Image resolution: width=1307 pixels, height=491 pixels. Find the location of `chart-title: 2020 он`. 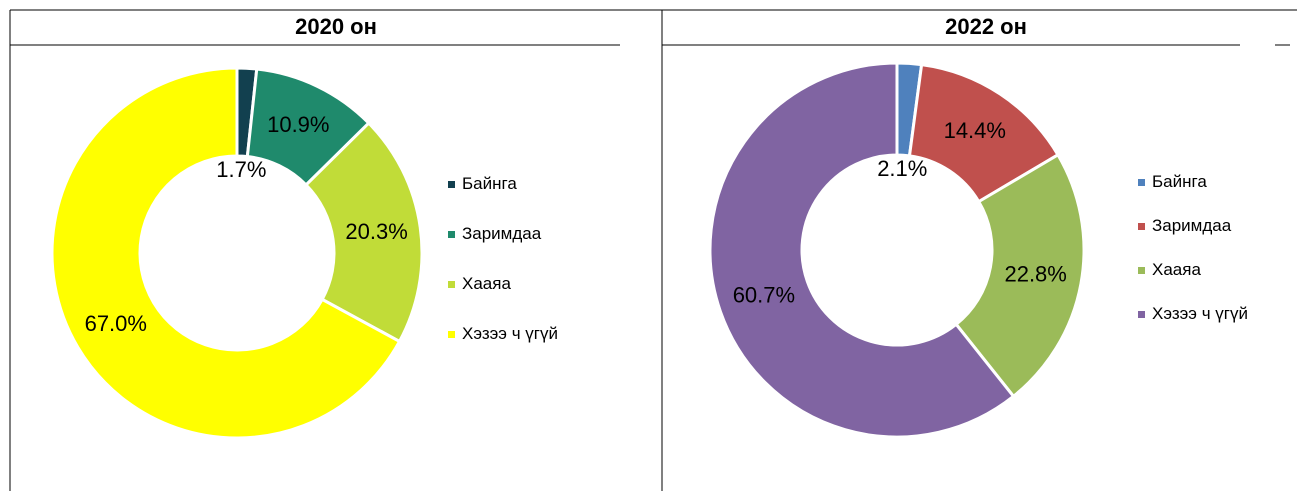

chart-title: 2020 он is located at coordinates (336, 26).